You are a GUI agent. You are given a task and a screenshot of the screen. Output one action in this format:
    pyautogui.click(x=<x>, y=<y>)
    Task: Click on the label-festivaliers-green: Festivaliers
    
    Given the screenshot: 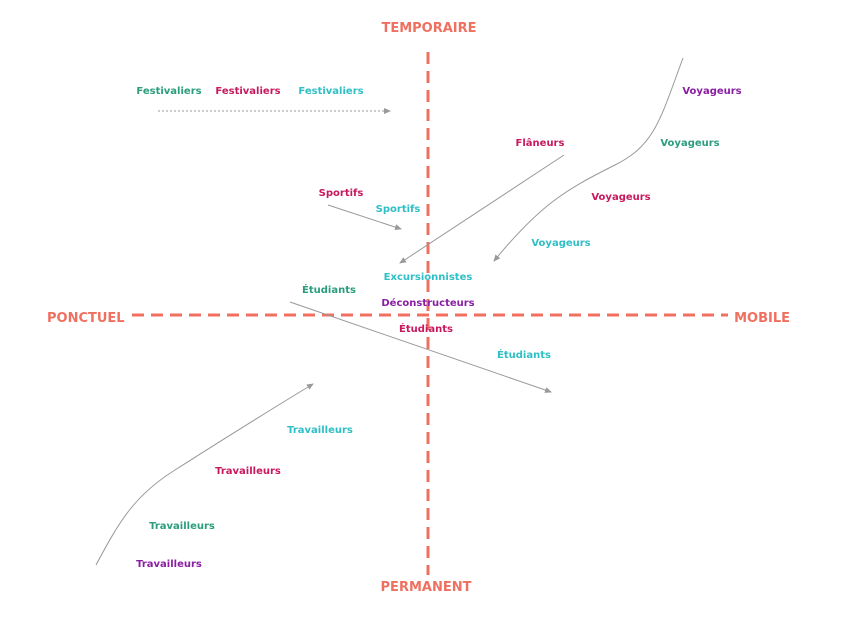 What is the action you would take?
    pyautogui.click(x=168, y=91)
    